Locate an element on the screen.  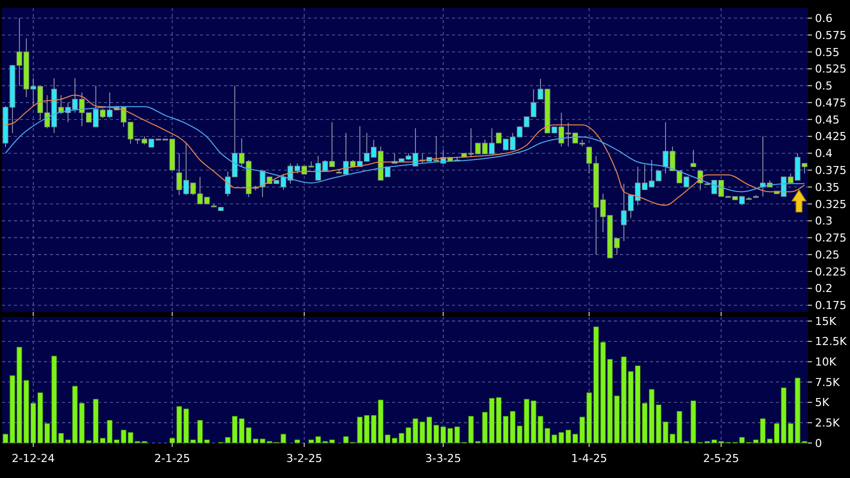
y-tick-label: 0.2 is located at coordinates (823, 289).